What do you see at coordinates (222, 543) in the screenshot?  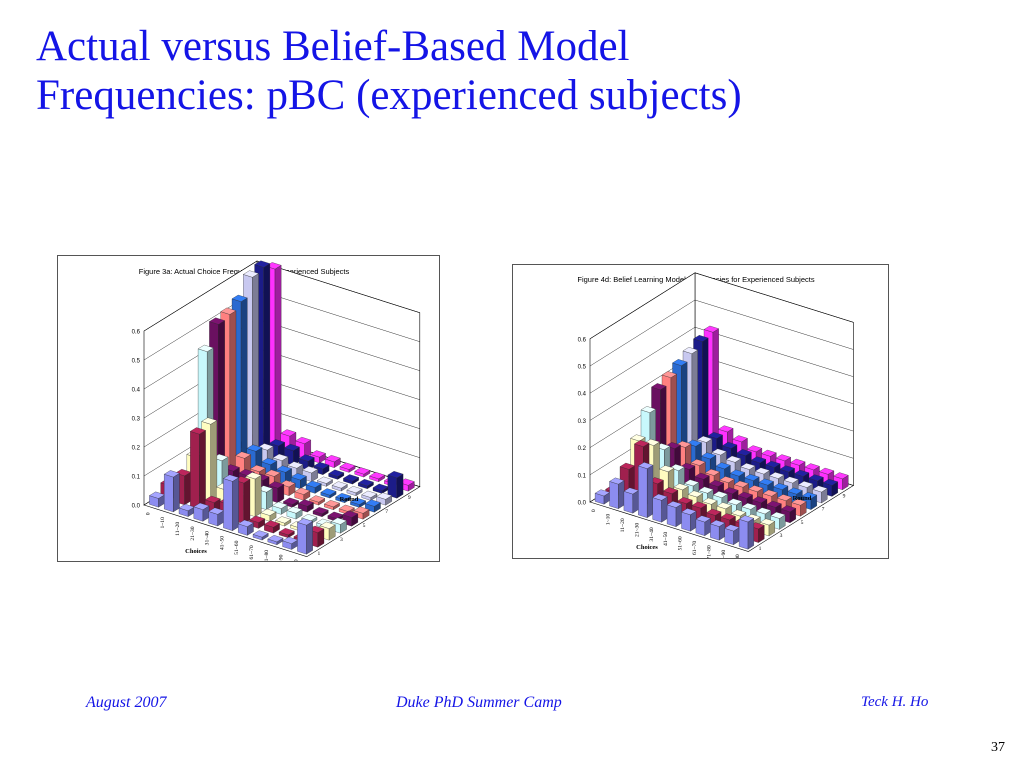 I see `category-tick-label: 41~50` at bounding box center [222, 543].